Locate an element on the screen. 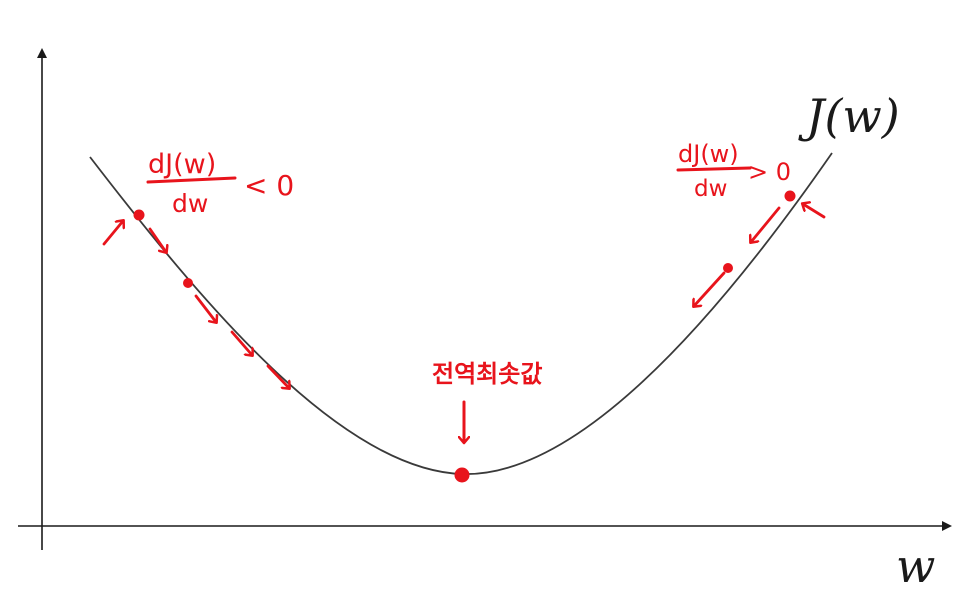 This screenshot has width=966, height=606. left-derivative-annotation: dJ(w) dw < 0 is located at coordinates (220, 183).